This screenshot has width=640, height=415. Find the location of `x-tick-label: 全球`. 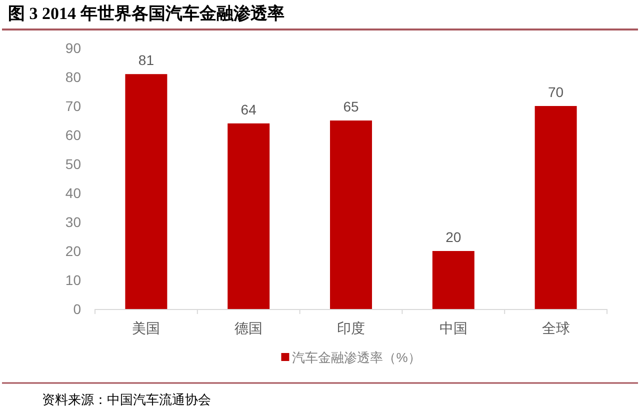

x-tick-label: 全球 is located at coordinates (556, 328).